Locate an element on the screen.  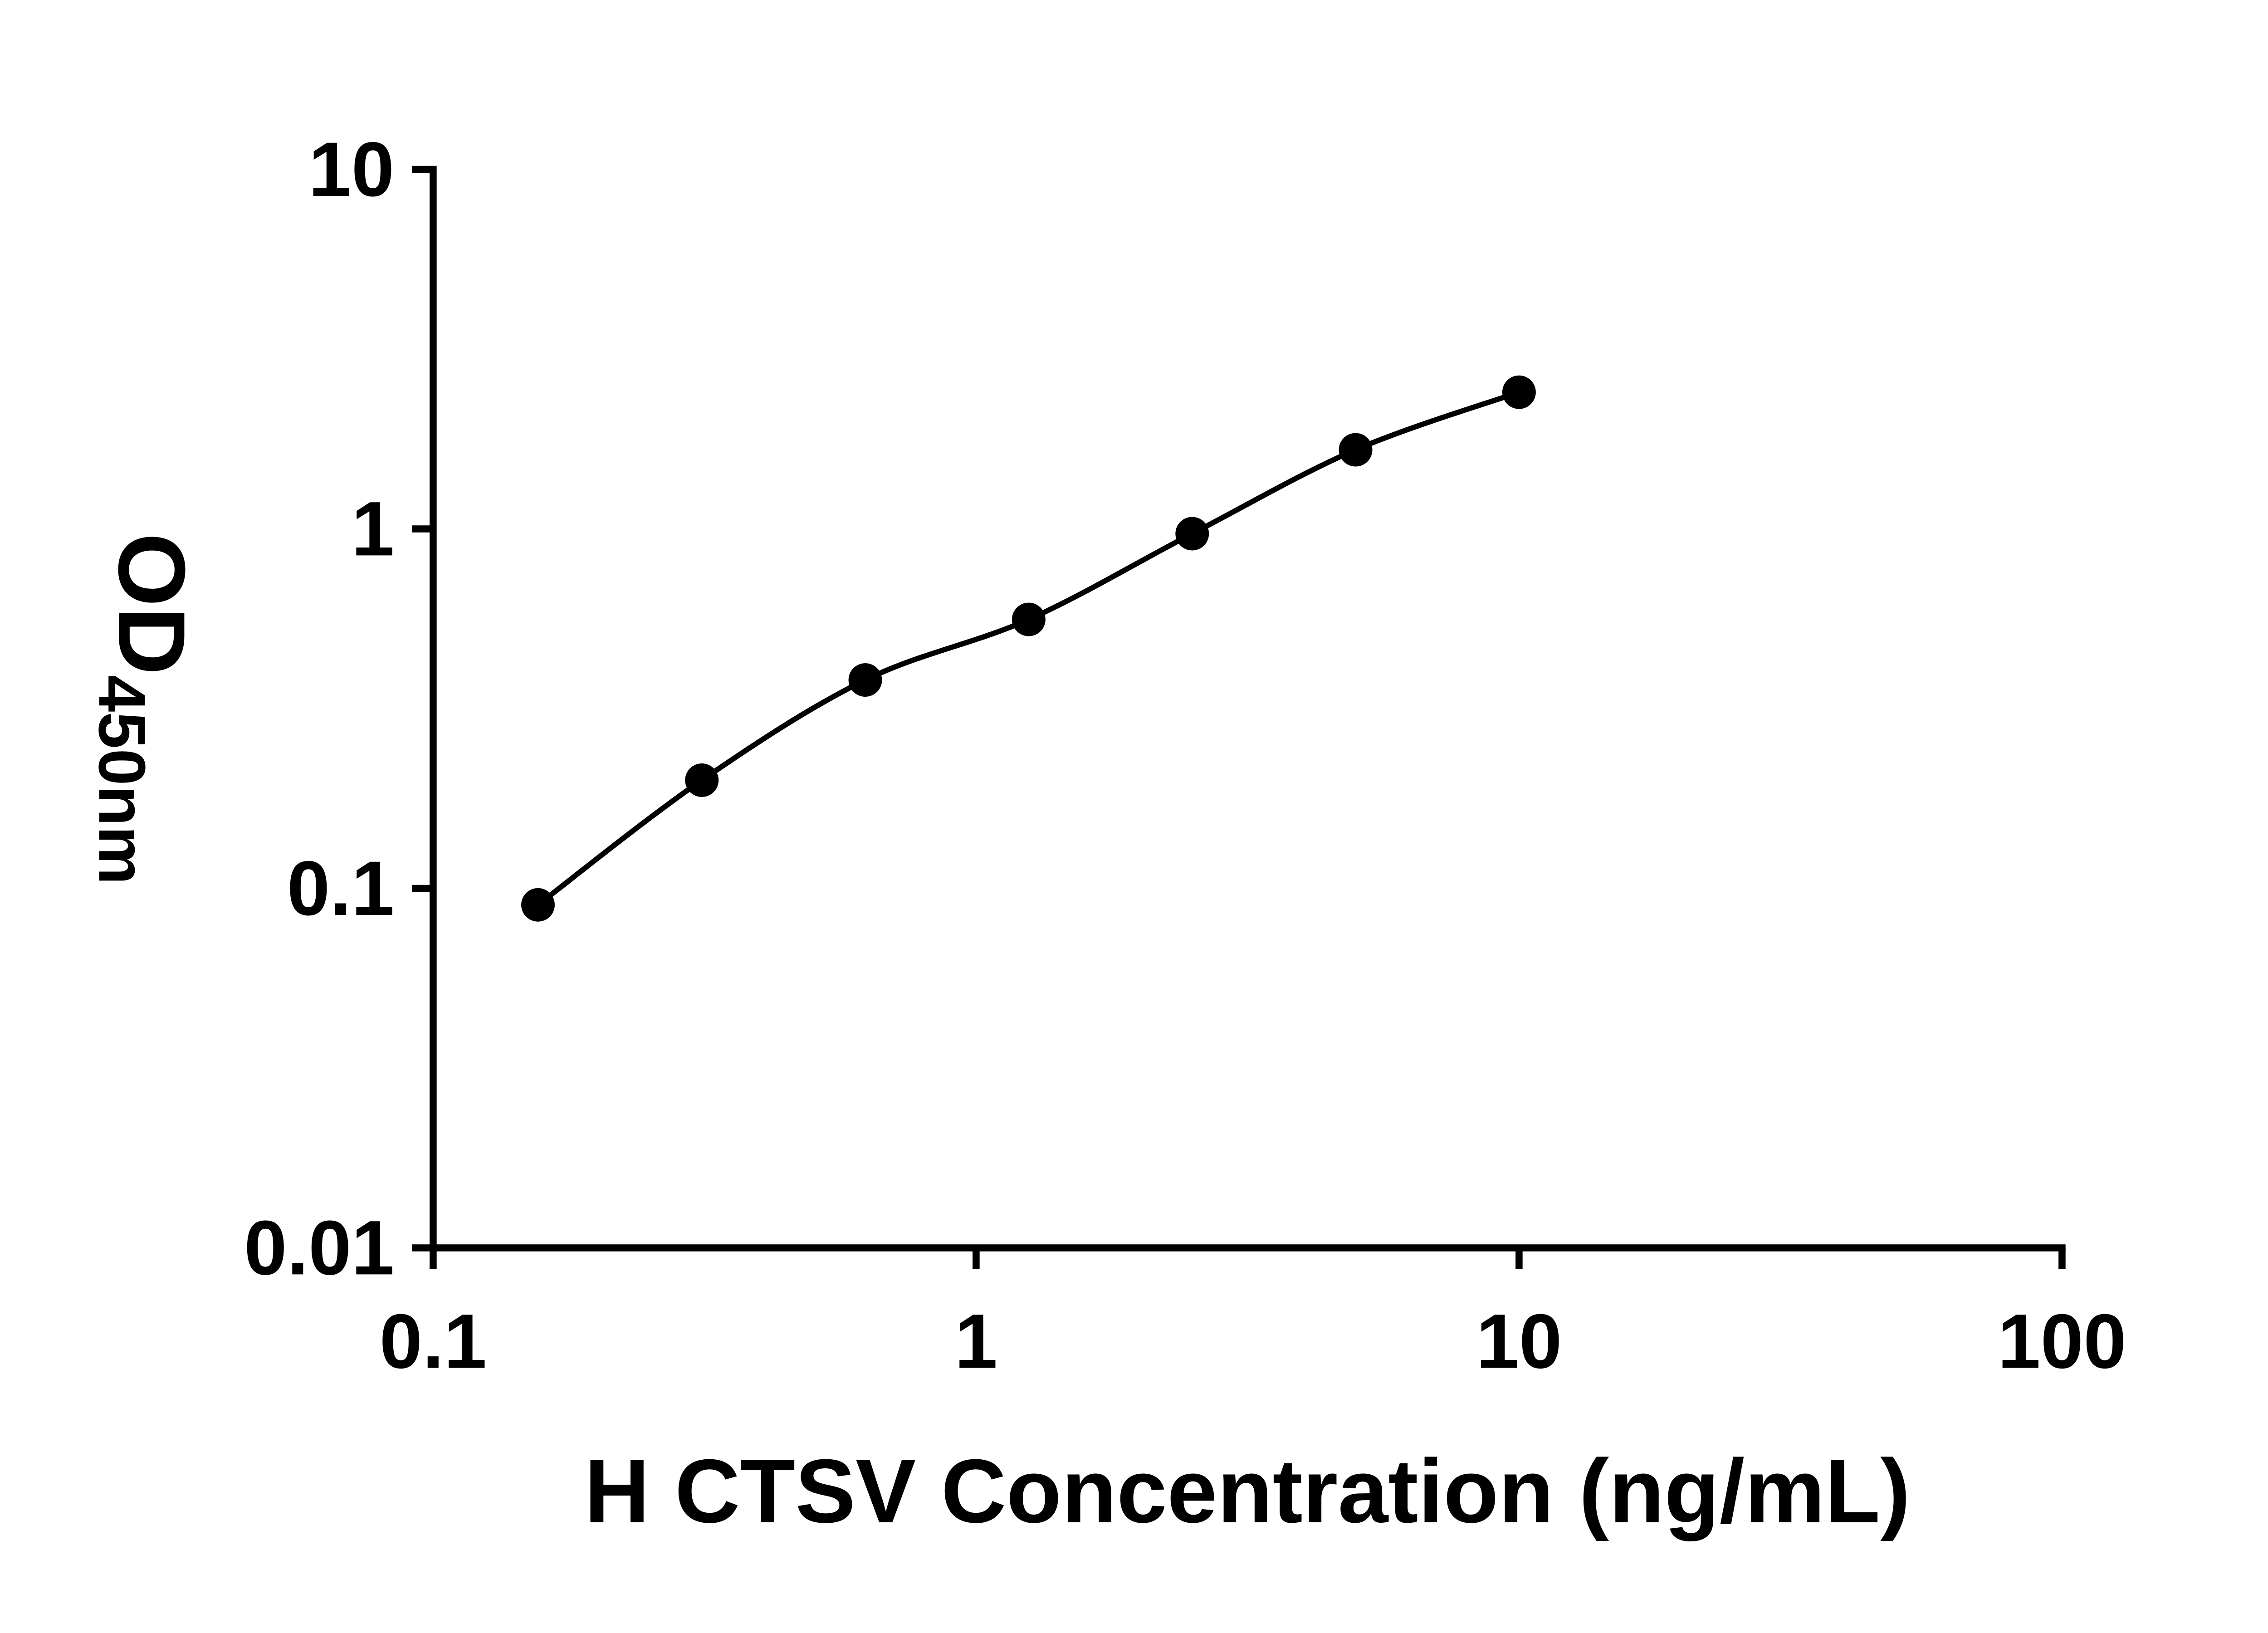
x-tick-label: 0.1 is located at coordinates (434, 1341).